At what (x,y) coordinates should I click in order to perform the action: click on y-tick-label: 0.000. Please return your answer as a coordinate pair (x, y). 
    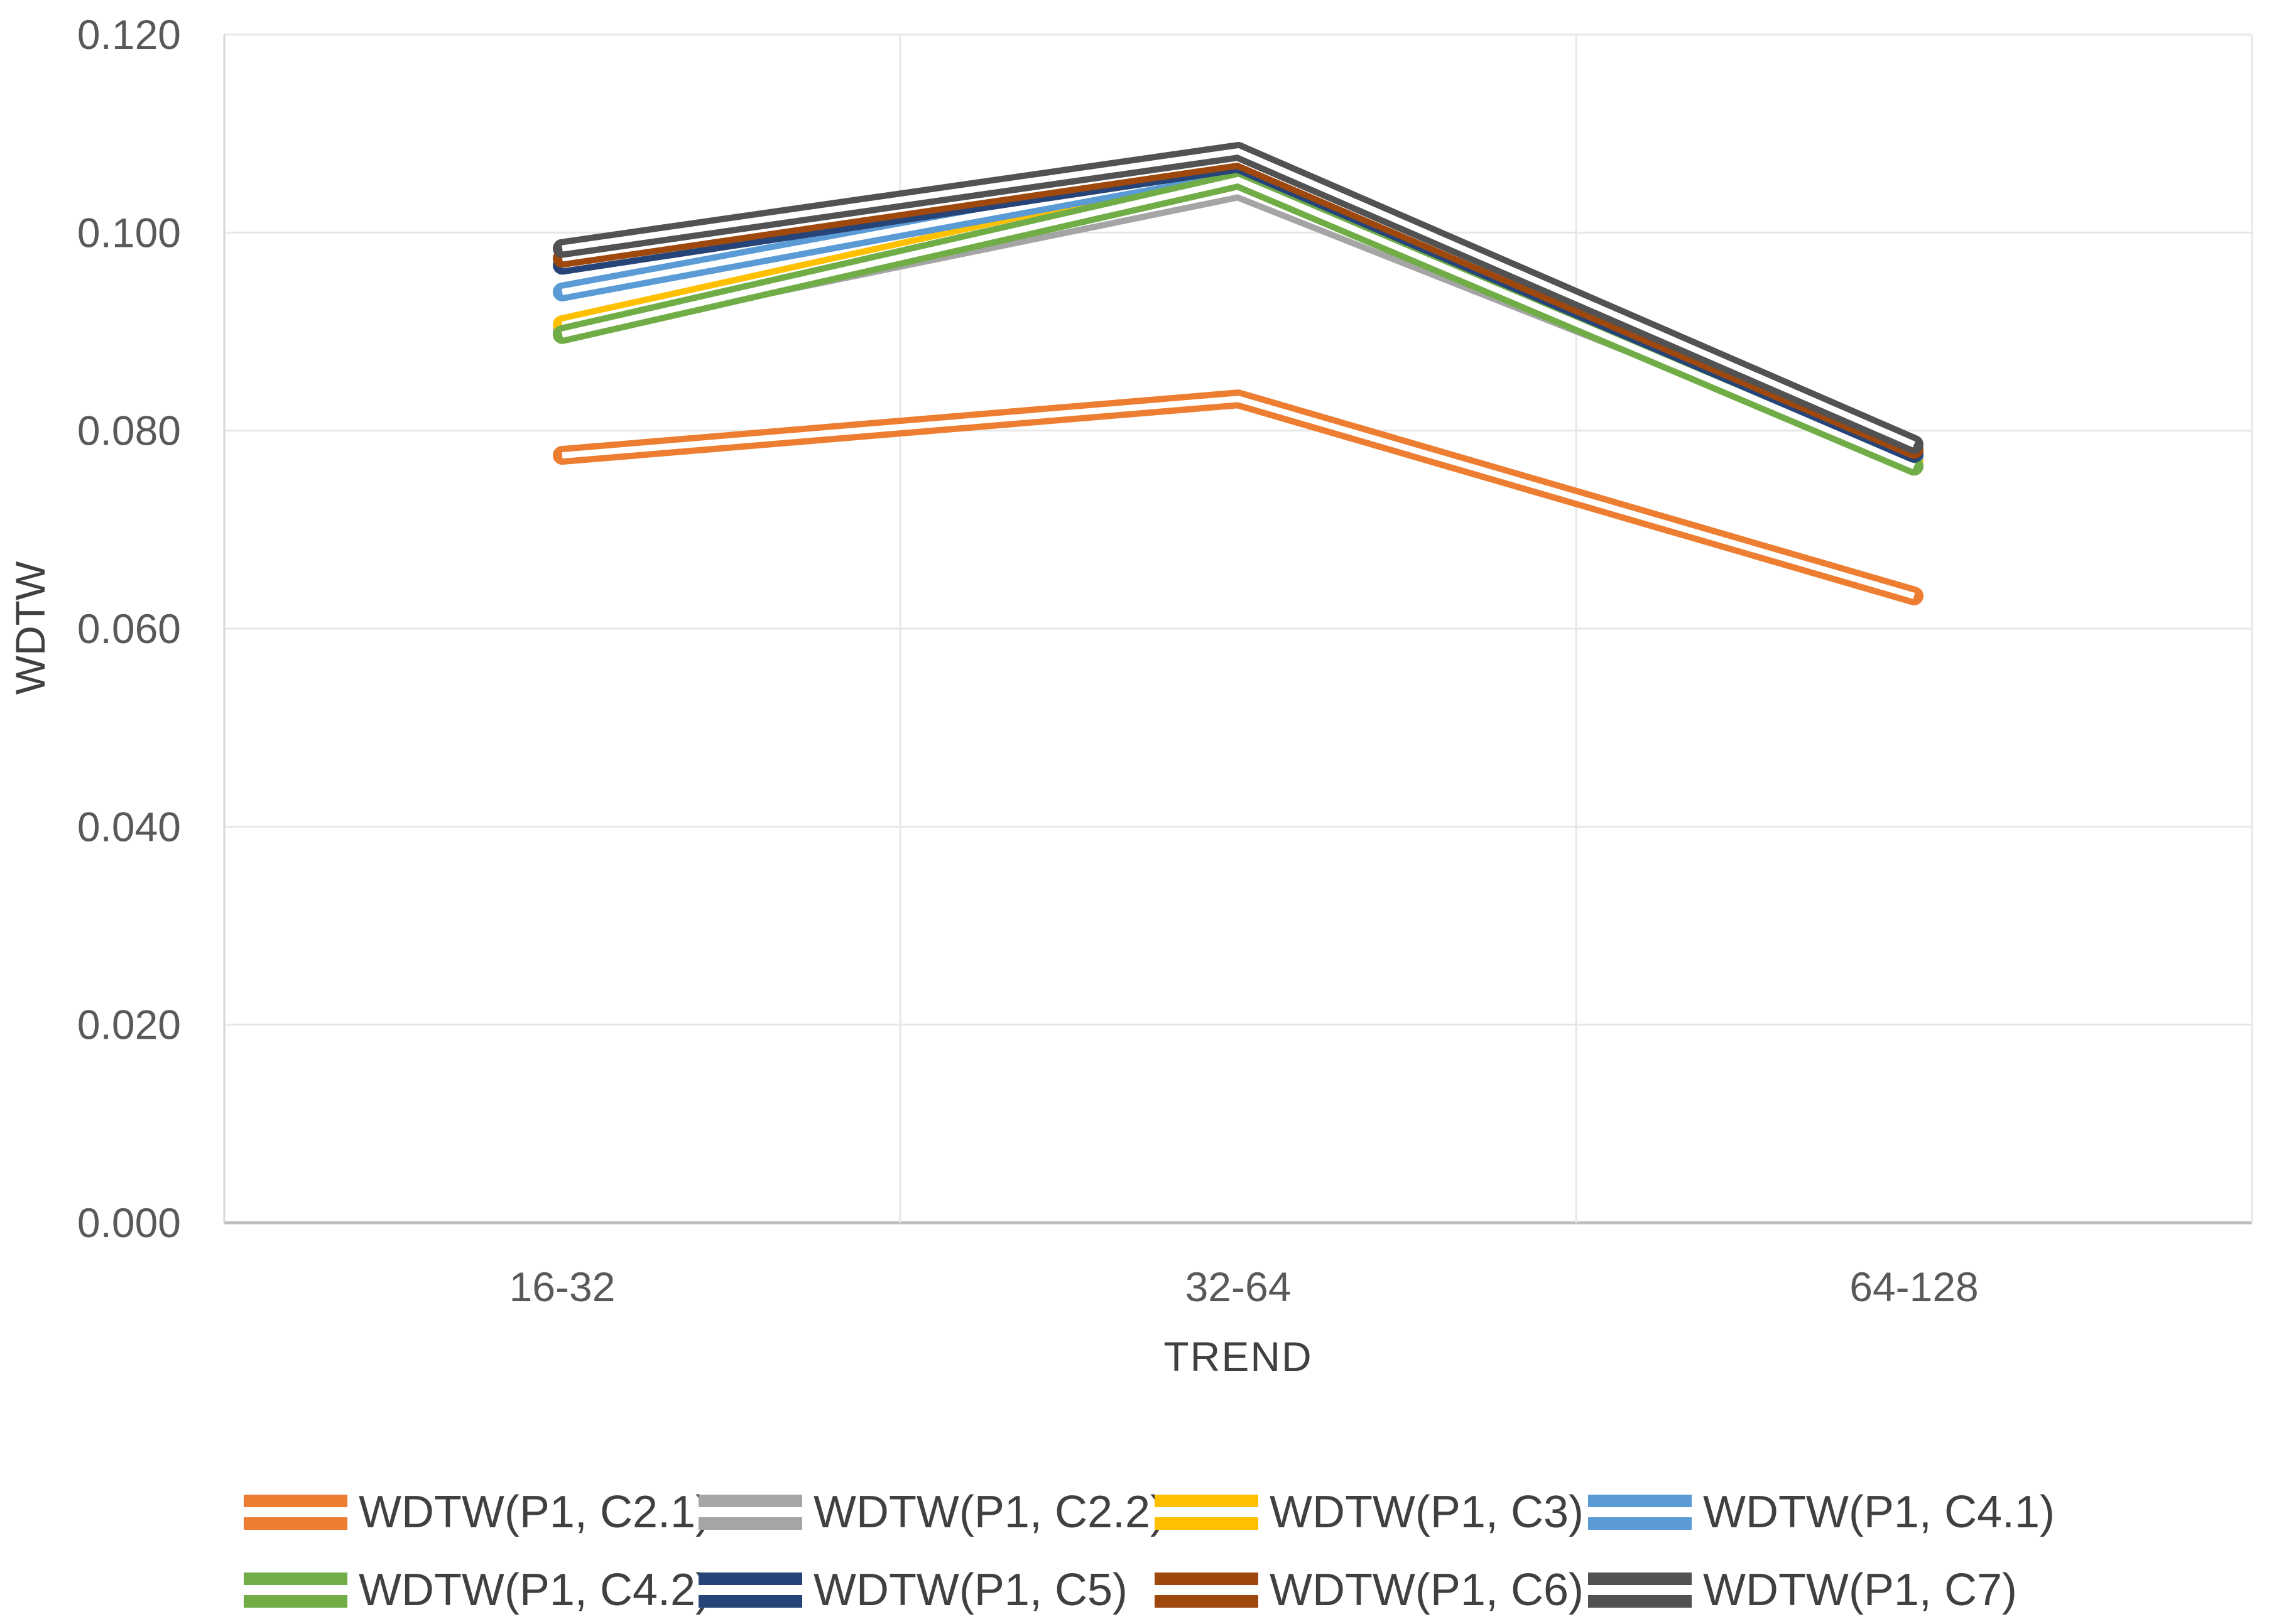
    Looking at the image, I should click on (129, 1222).